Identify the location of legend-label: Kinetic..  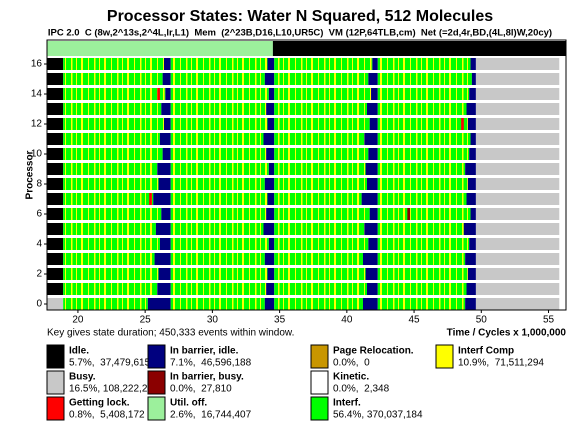
(351, 377).